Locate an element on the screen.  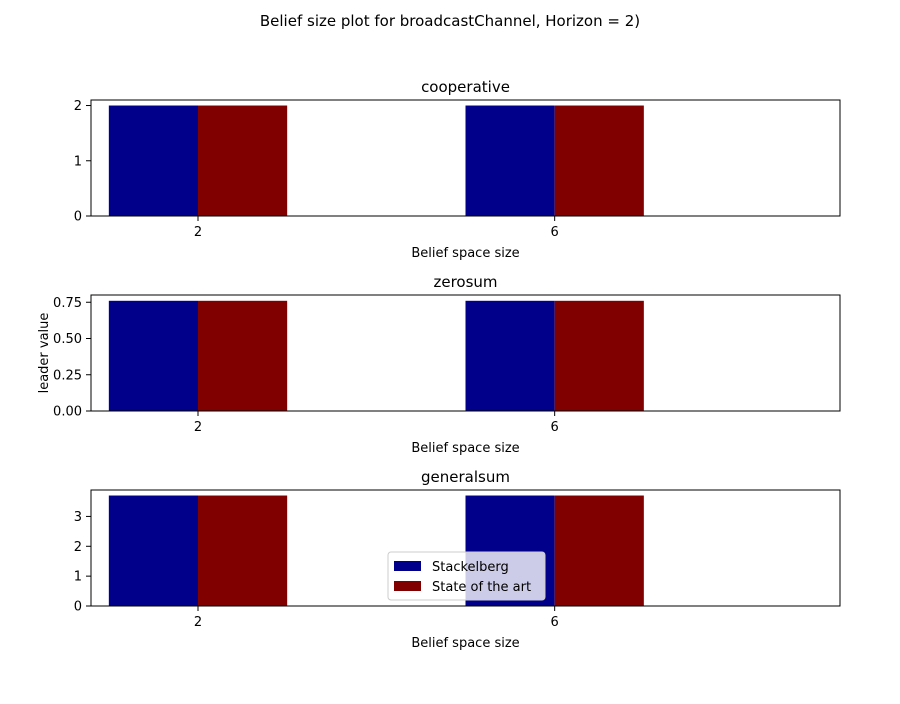
y-tick-label: 0.00 is located at coordinates (67, 412).